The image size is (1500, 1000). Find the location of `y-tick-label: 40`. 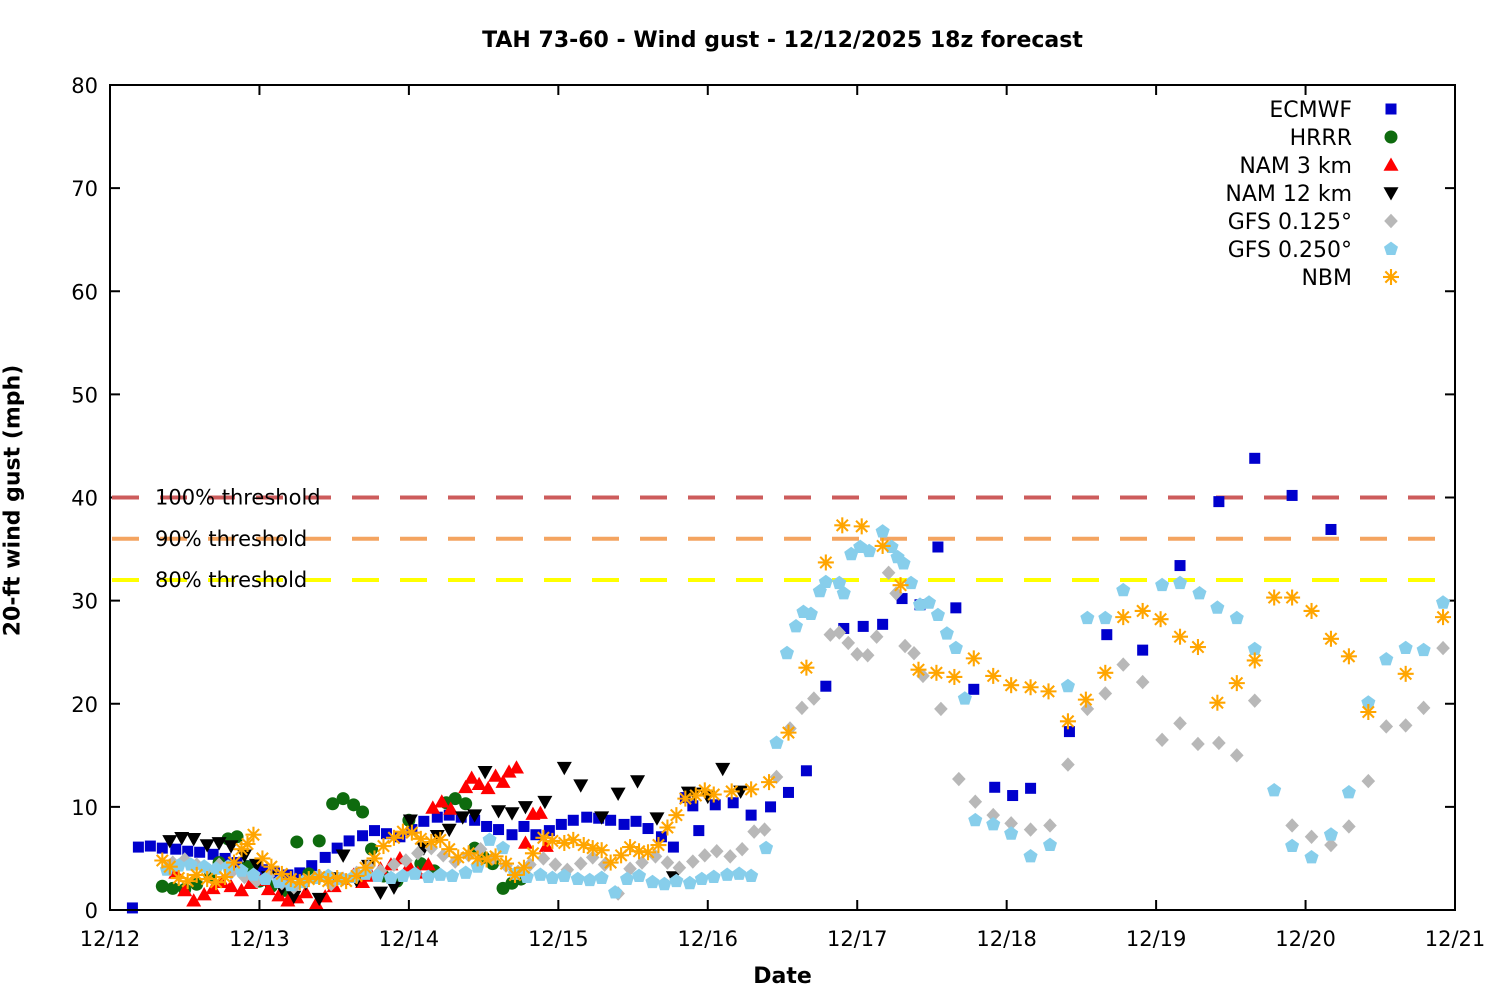

y-tick-label: 40 is located at coordinates (84, 499).